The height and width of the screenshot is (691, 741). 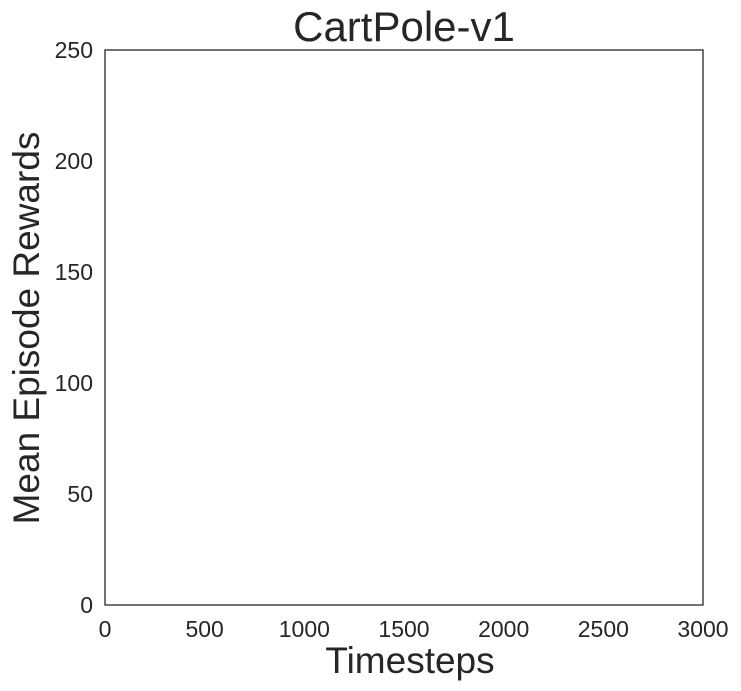 I want to click on x-axis-label: Timesteps, so click(x=409, y=660).